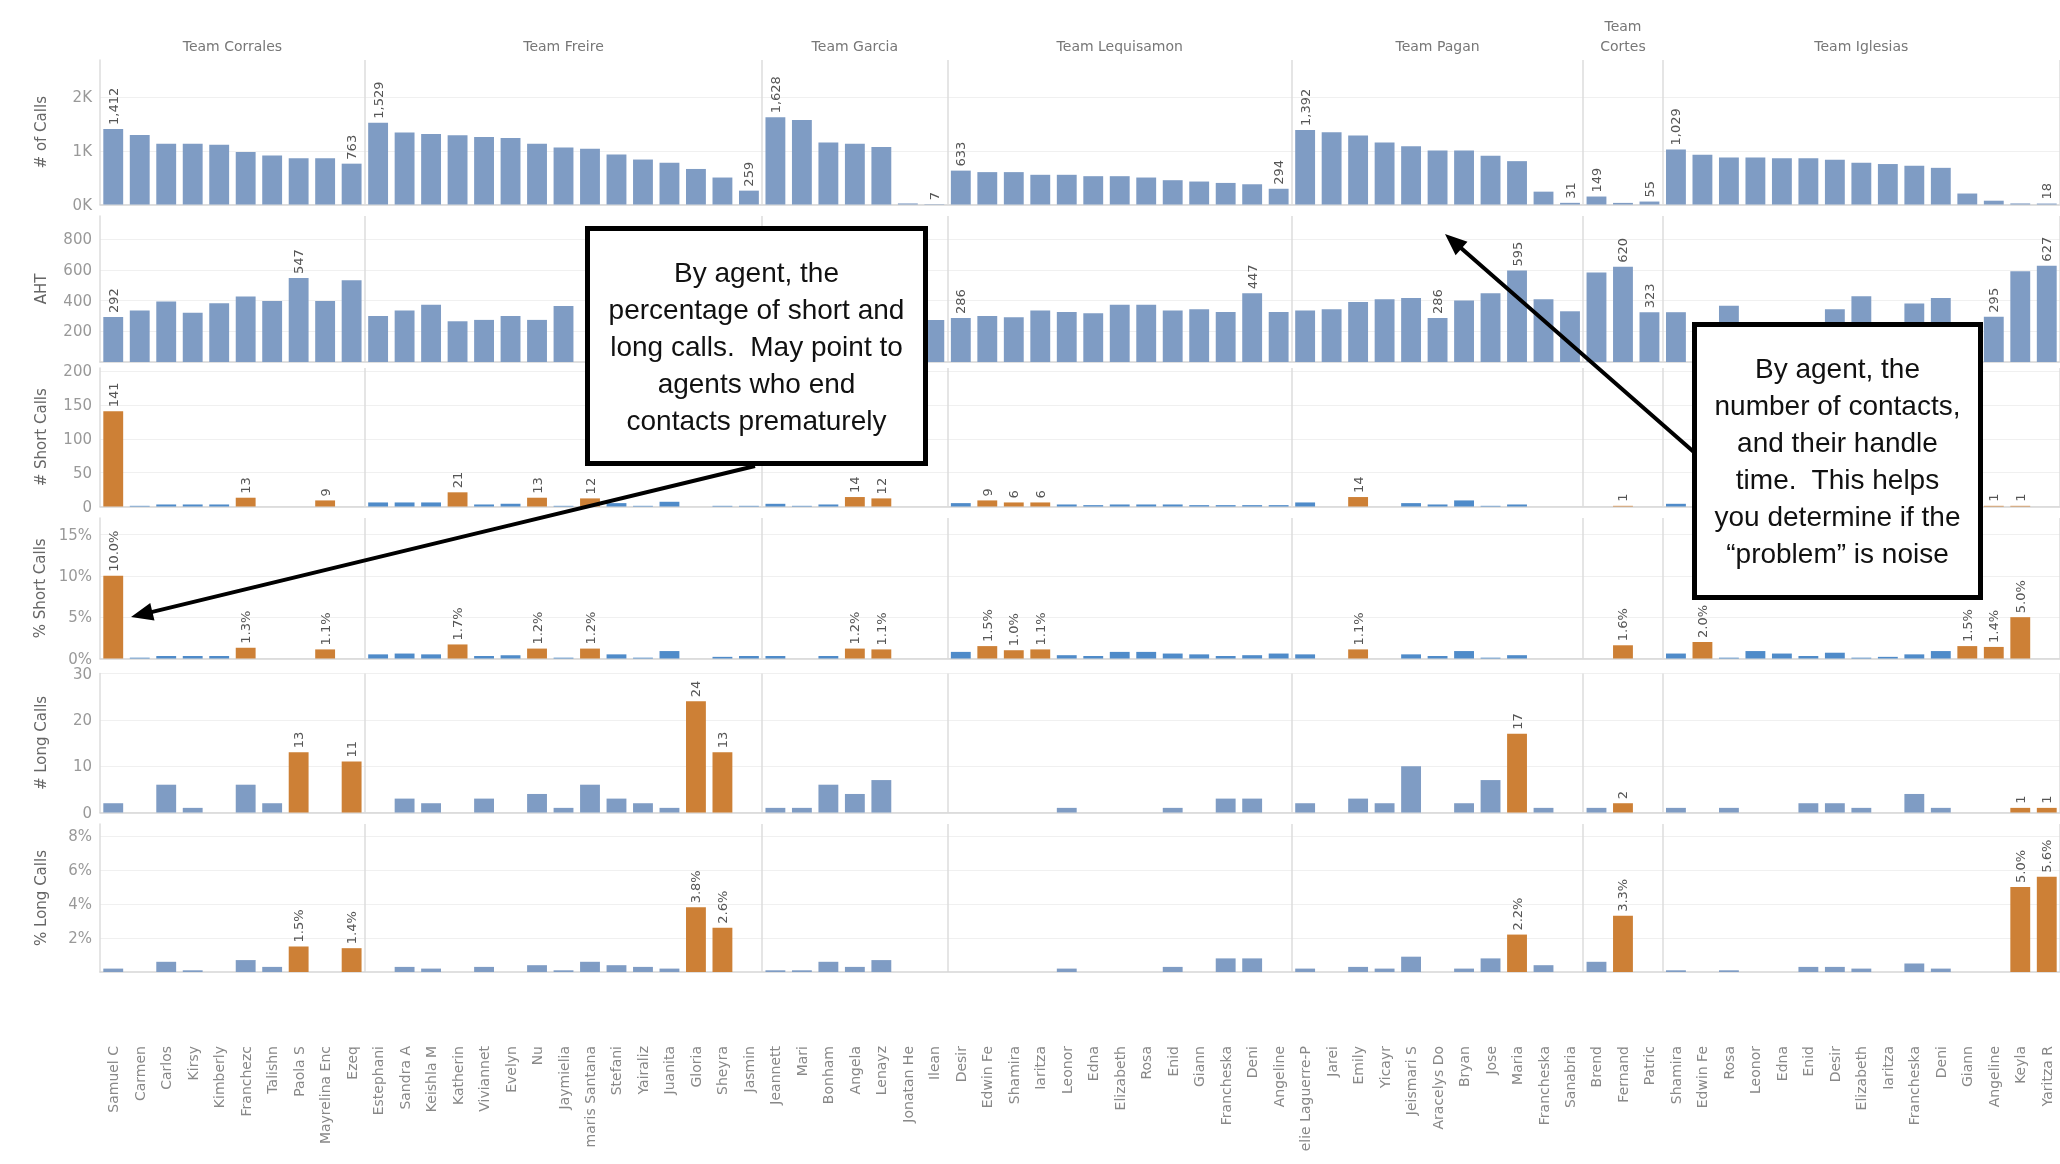  What do you see at coordinates (1728, 1063) in the screenshot?
I see `x-tick-label: Rosa` at bounding box center [1728, 1063].